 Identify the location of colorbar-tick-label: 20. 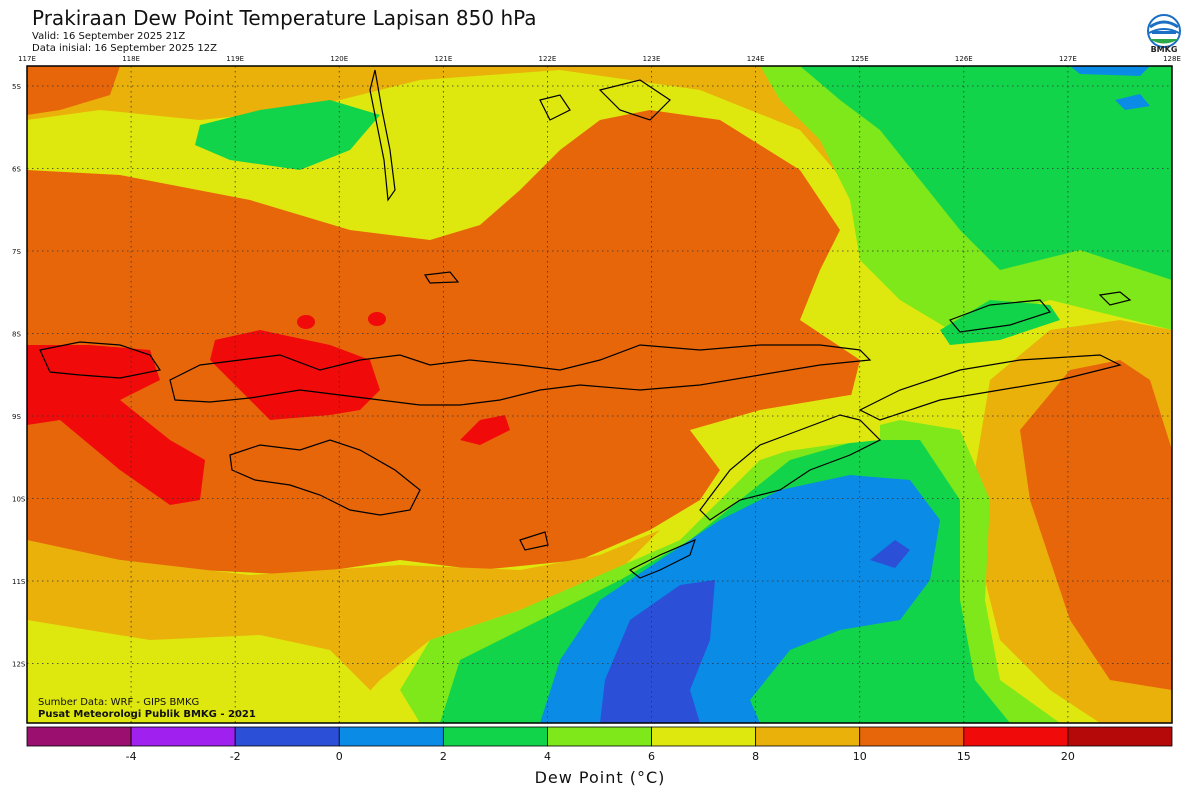
(1068, 756).